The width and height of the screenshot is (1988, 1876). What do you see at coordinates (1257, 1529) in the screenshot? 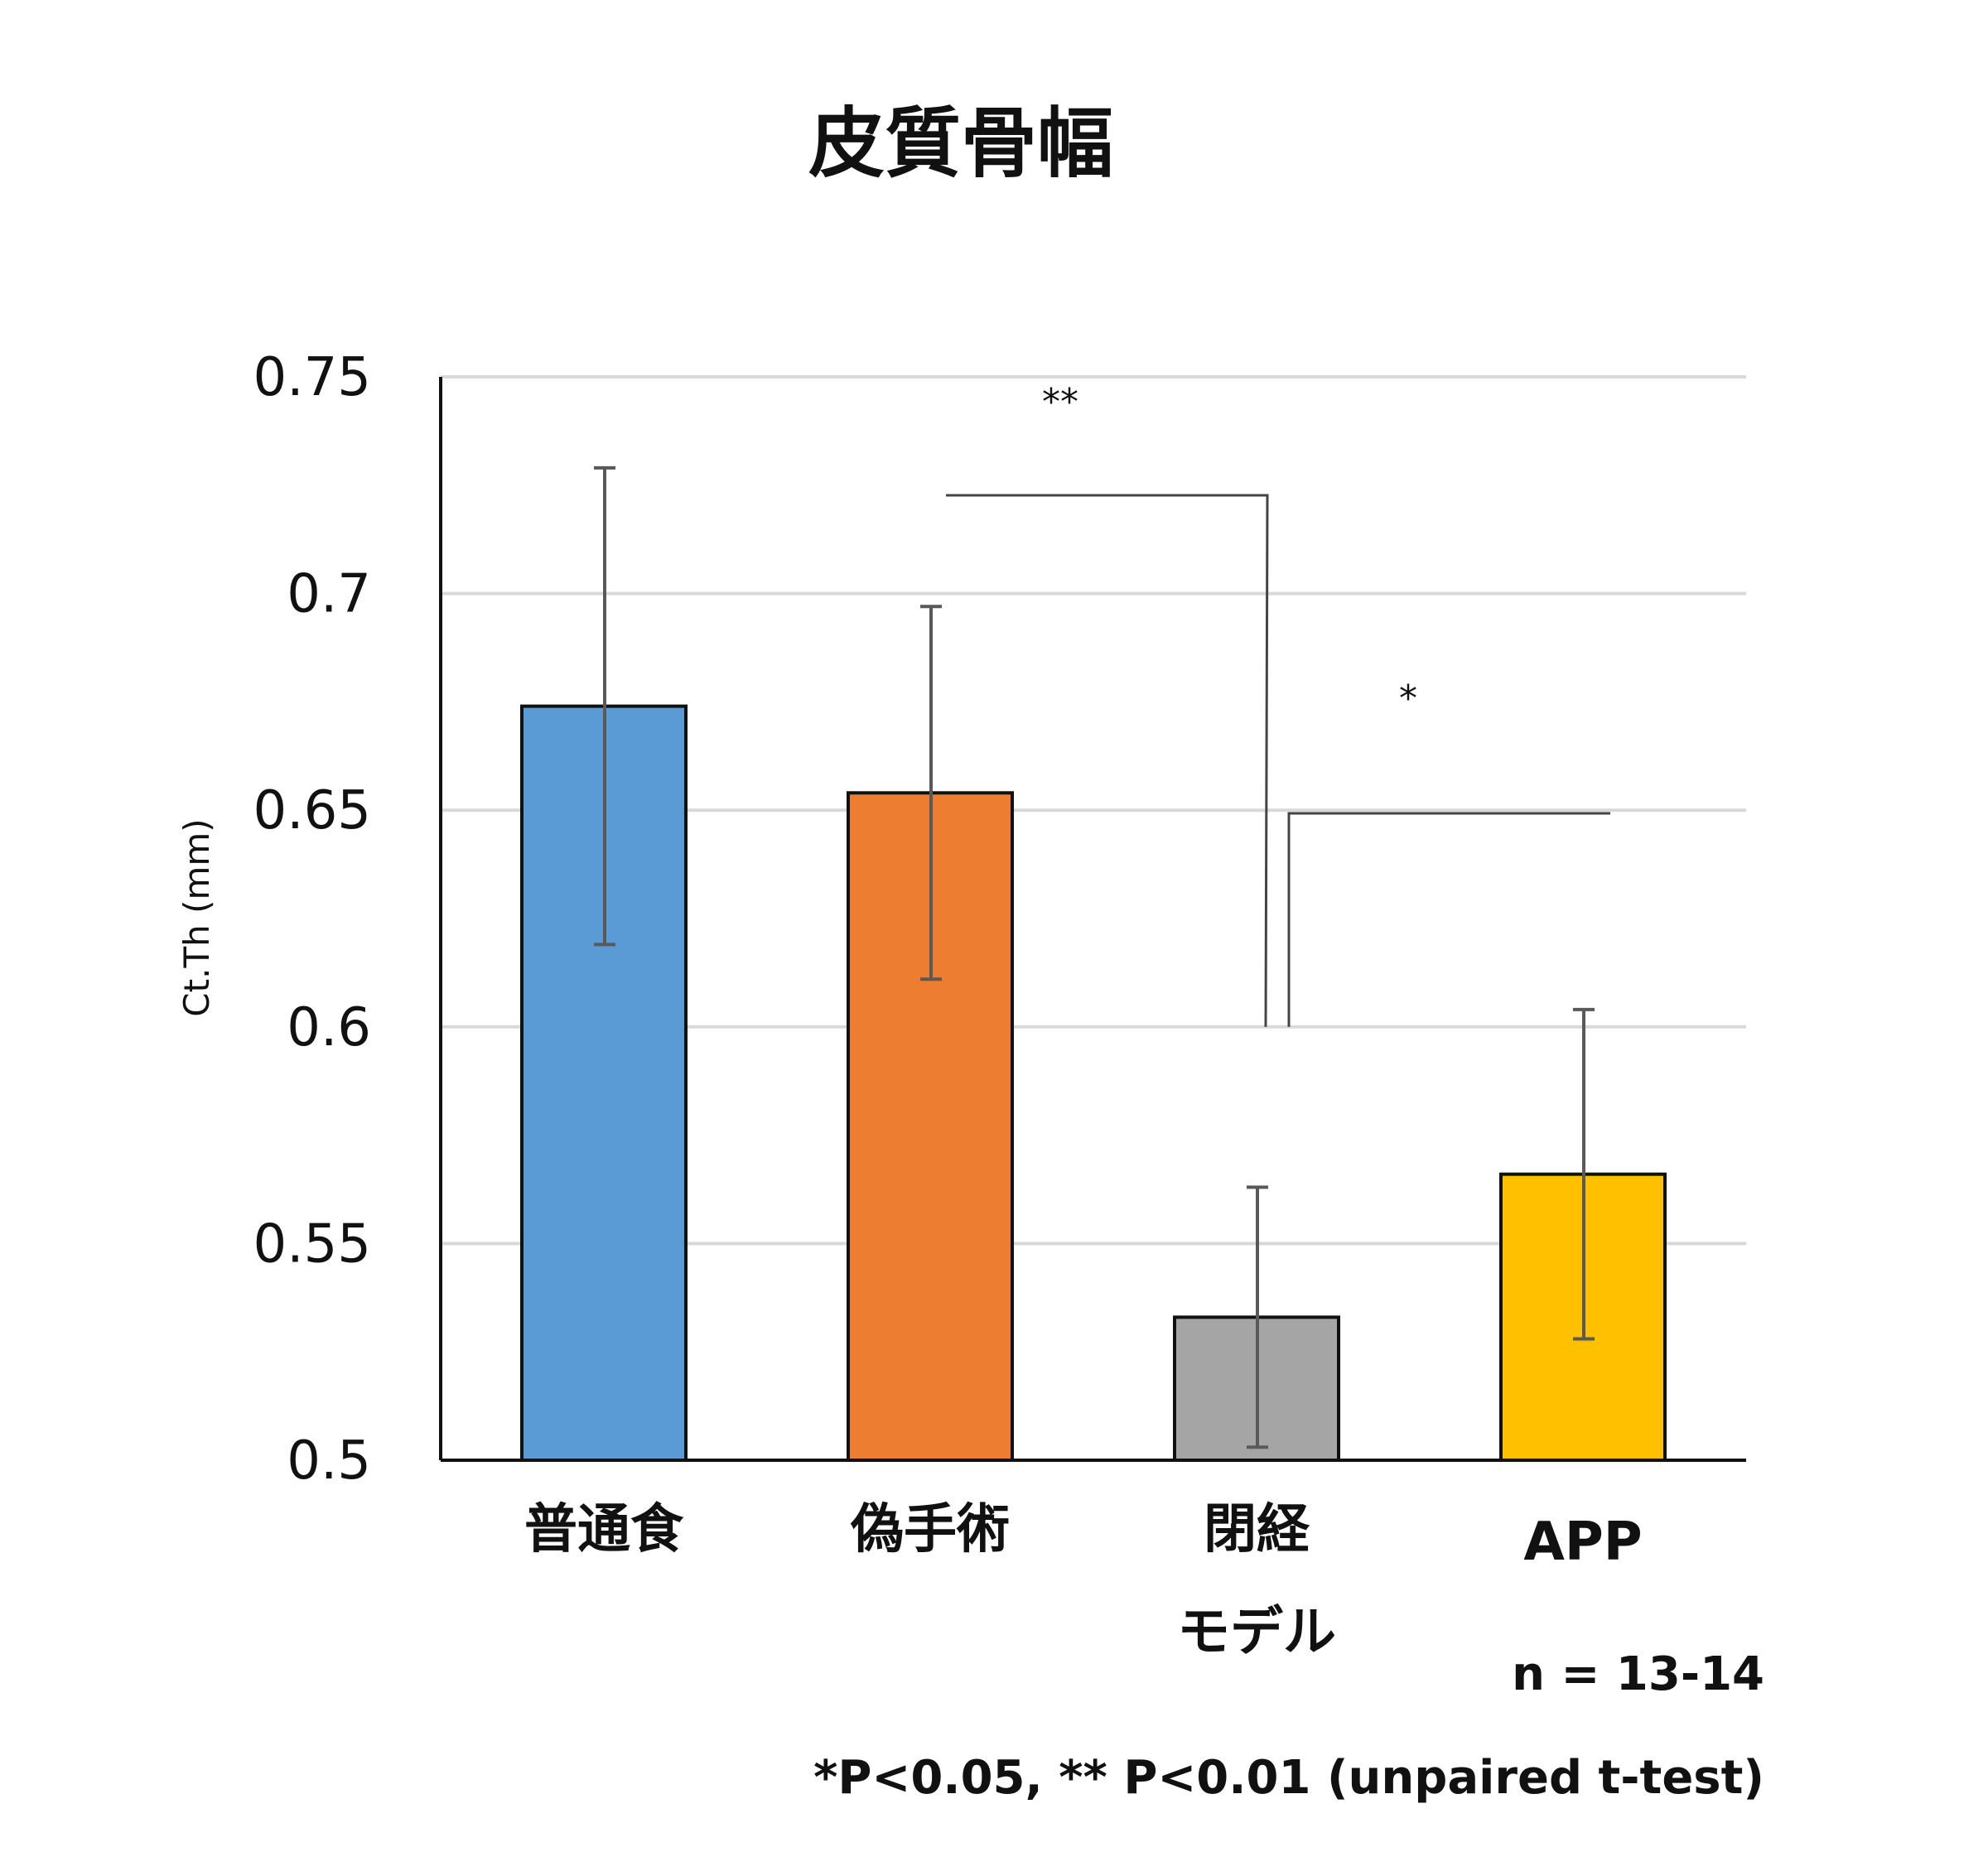
I see `category-label-line: 閉経` at bounding box center [1257, 1529].